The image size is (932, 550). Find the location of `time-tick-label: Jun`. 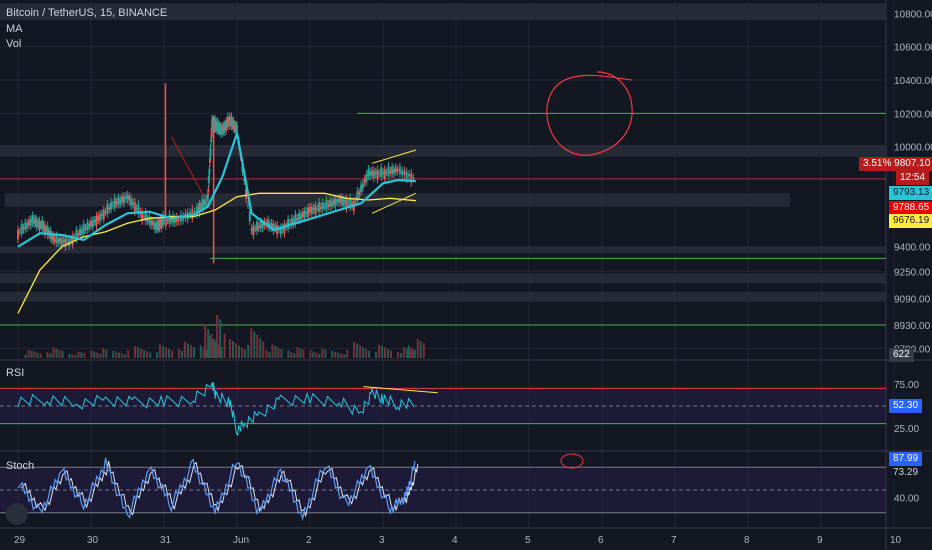

time-tick-label: Jun is located at coordinates (241, 540).